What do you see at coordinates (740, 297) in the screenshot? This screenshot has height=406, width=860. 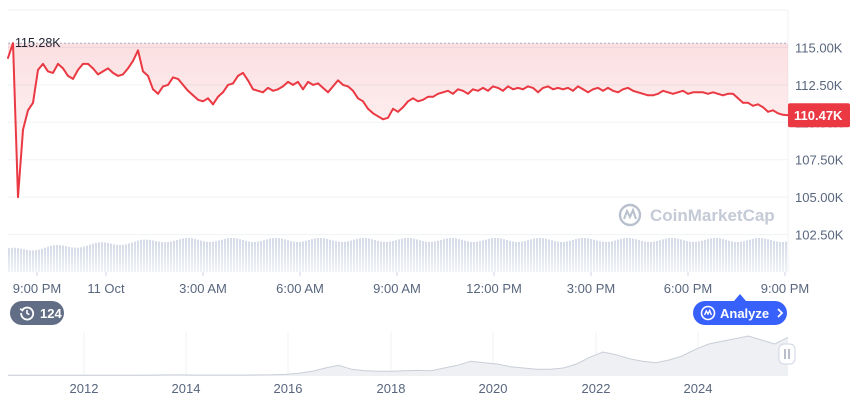 I see `analyze-button-pointer` at bounding box center [740, 297].